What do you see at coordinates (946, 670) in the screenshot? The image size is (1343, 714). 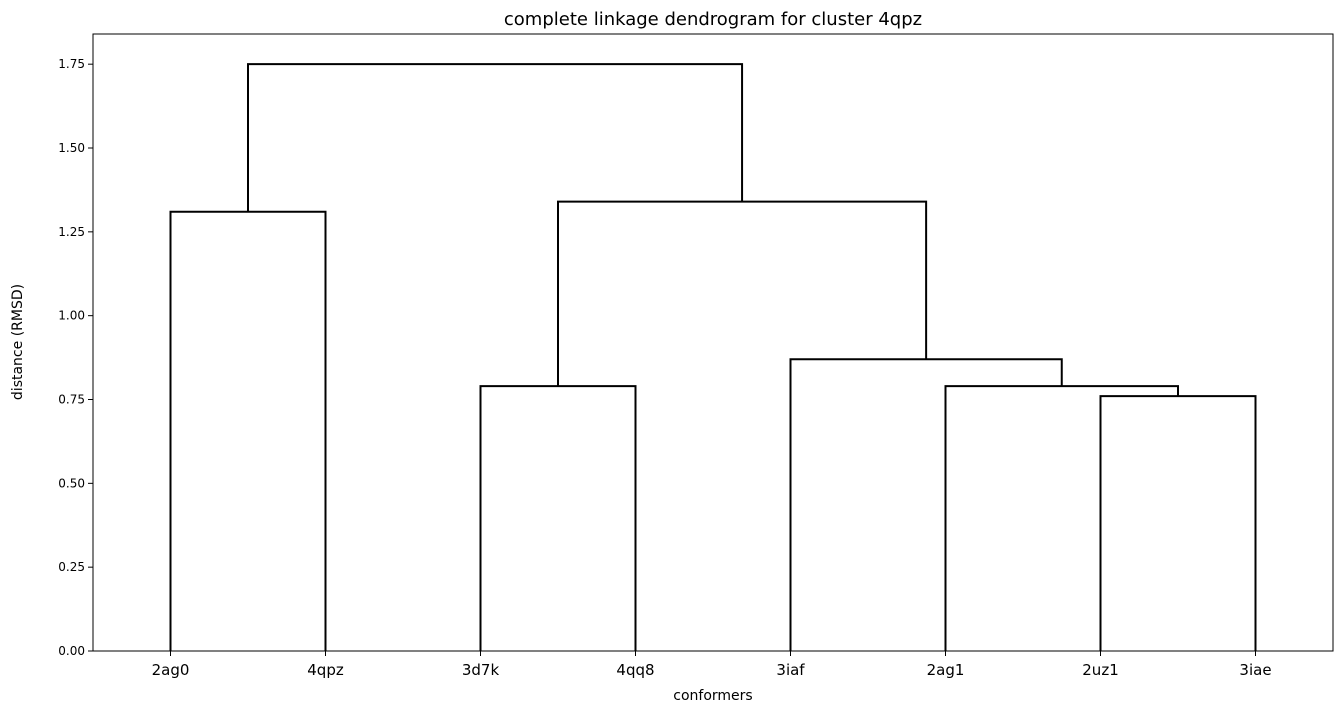 I see `leaf-label-2ag1: 2ag1` at bounding box center [946, 670].